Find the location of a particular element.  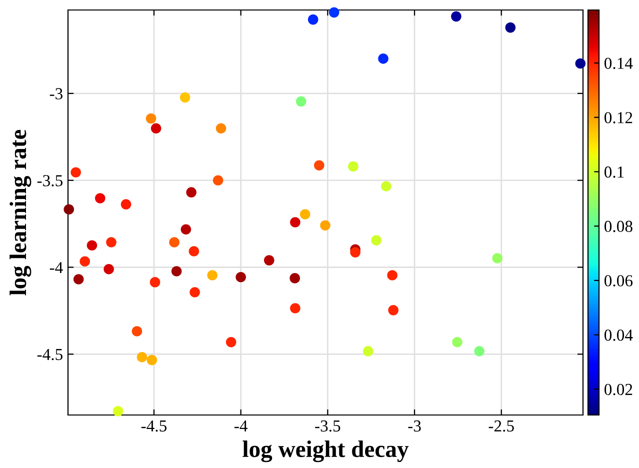

y-tick-label: -3 is located at coordinates (56, 94).